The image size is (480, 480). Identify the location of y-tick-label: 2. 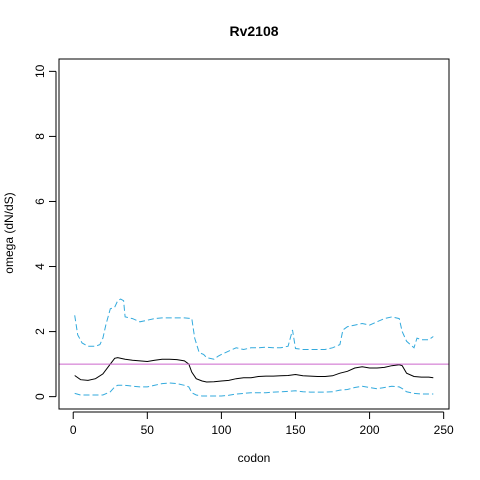
(40, 331).